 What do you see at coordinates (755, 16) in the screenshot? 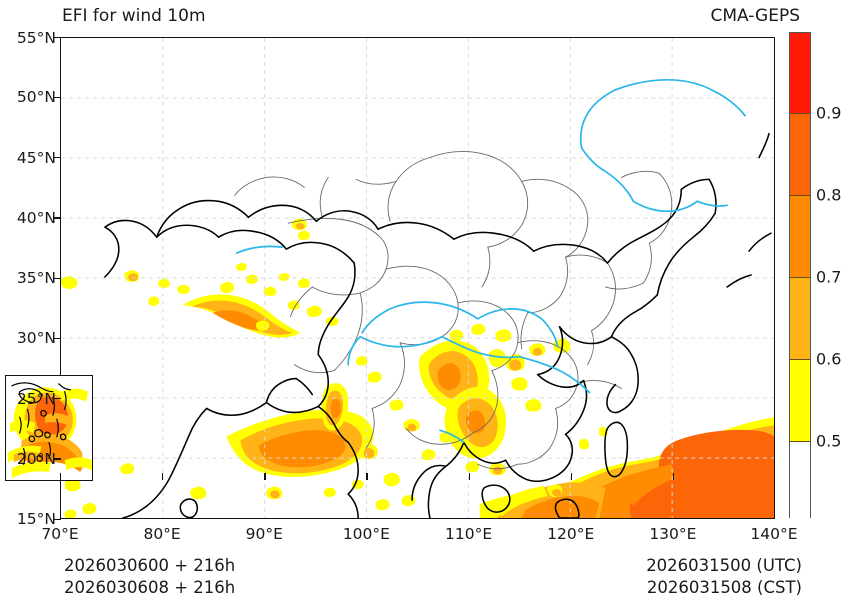
I see `model-label: CMA-GEPS` at bounding box center [755, 16].